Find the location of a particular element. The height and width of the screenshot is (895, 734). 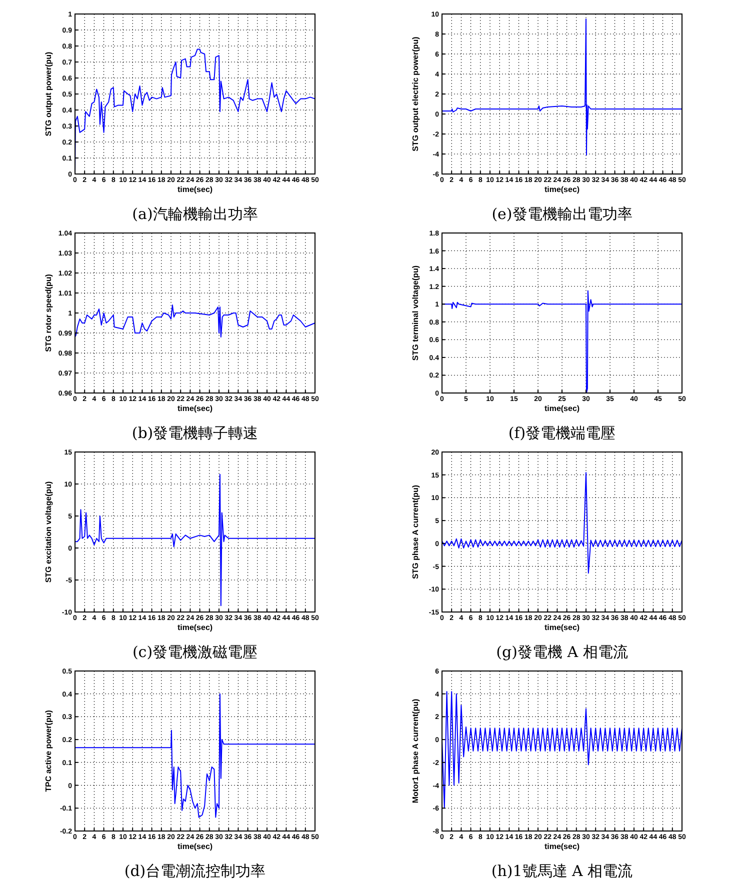

text: (c)發電機激磁電壓 is located at coordinates (195, 652).